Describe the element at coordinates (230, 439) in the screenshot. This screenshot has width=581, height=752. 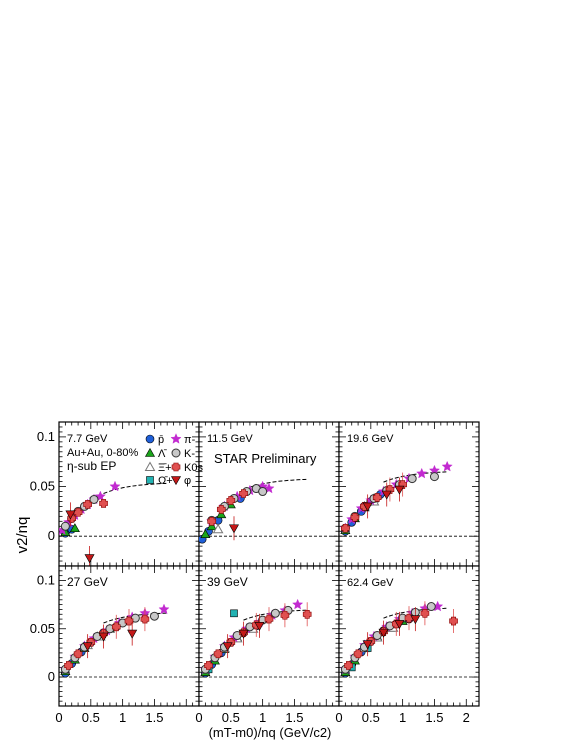
I see `panel-title: 11.5 GeV` at that location.